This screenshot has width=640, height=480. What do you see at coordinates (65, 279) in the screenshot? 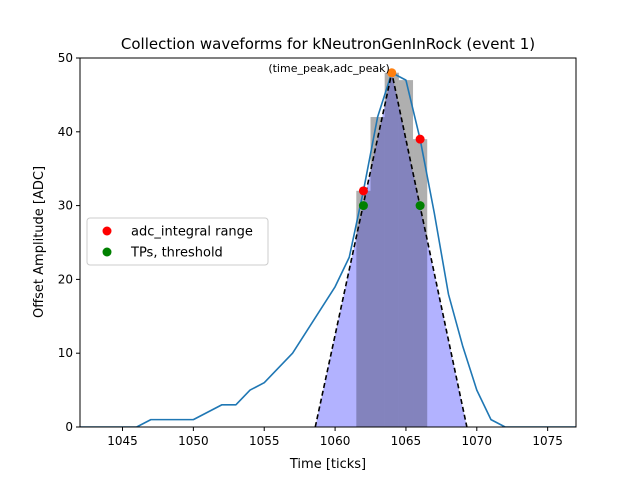
I see `y-tick-label-20: 20` at bounding box center [65, 279].